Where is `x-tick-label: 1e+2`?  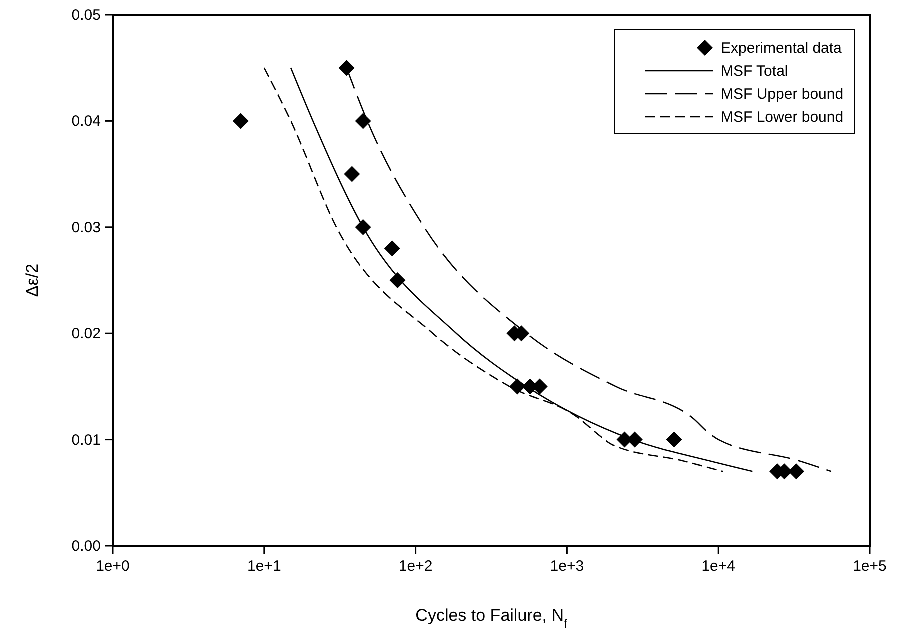
x-tick-label: 1e+2 is located at coordinates (415, 566).